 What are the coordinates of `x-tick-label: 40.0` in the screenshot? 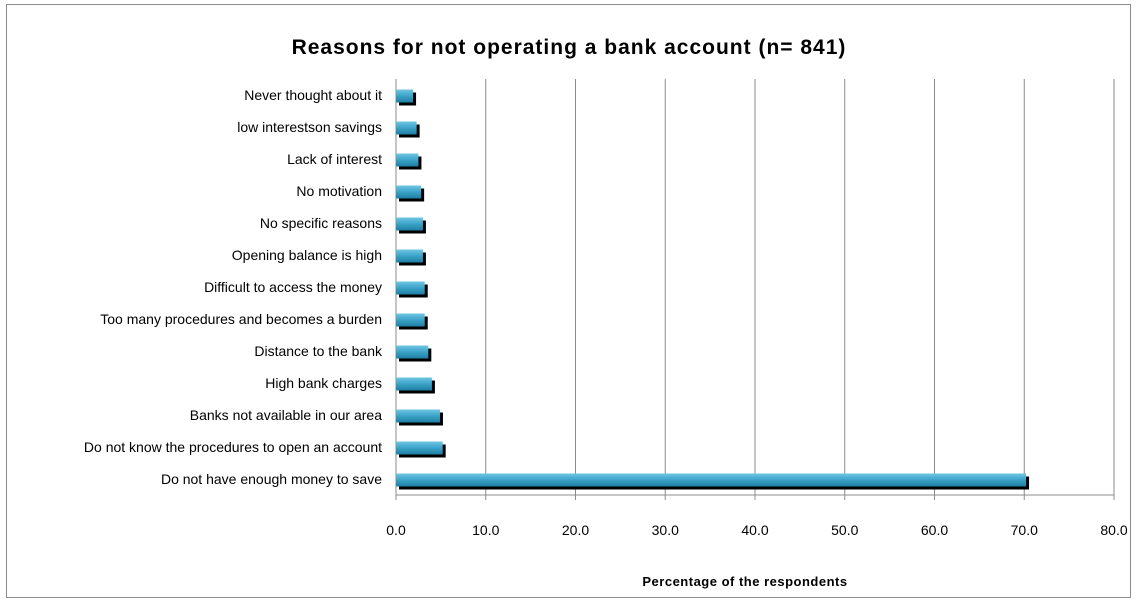 It's located at (754, 530).